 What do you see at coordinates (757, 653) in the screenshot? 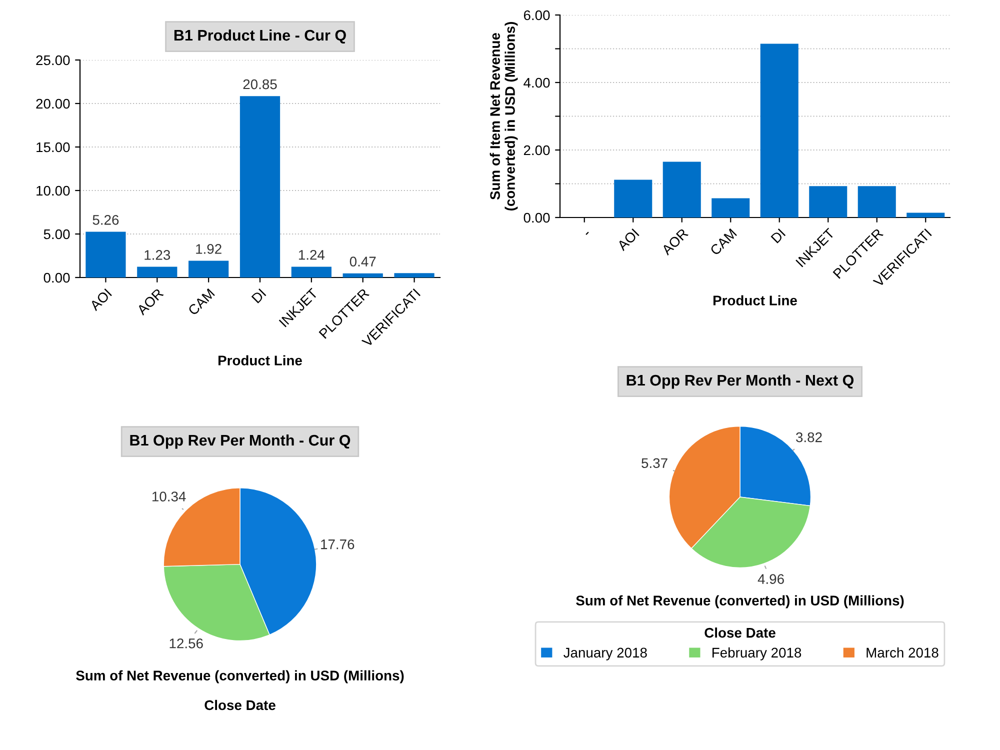
I see `legend-label: February 2018` at bounding box center [757, 653].